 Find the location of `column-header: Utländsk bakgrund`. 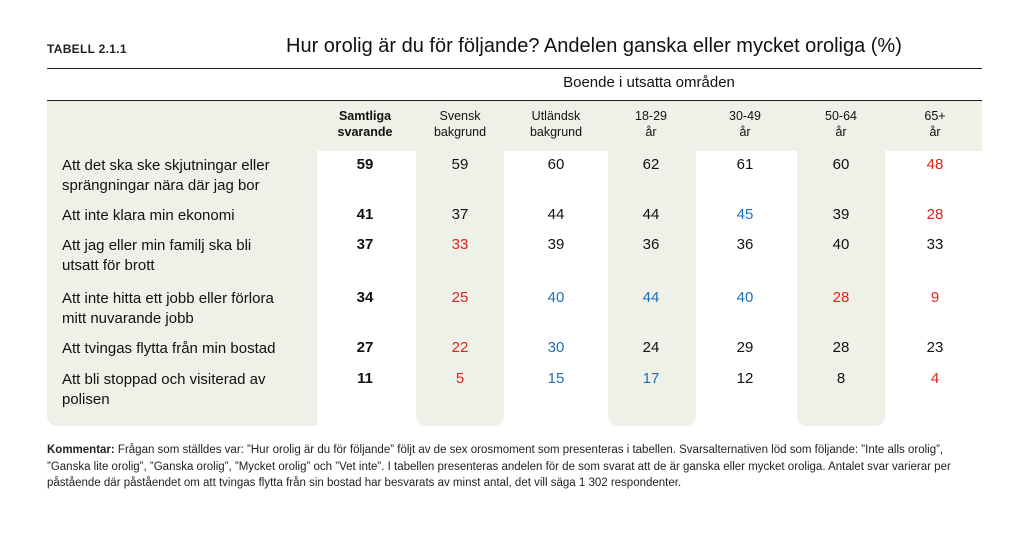

column-header: Utländsk bakgrund is located at coordinates (556, 124).